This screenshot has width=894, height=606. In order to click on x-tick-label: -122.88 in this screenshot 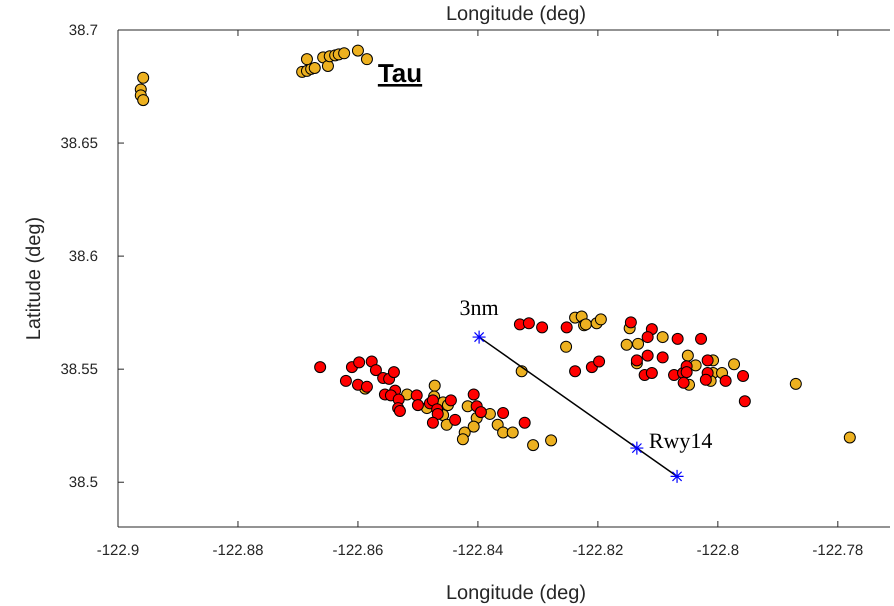, I will do `click(238, 550)`.